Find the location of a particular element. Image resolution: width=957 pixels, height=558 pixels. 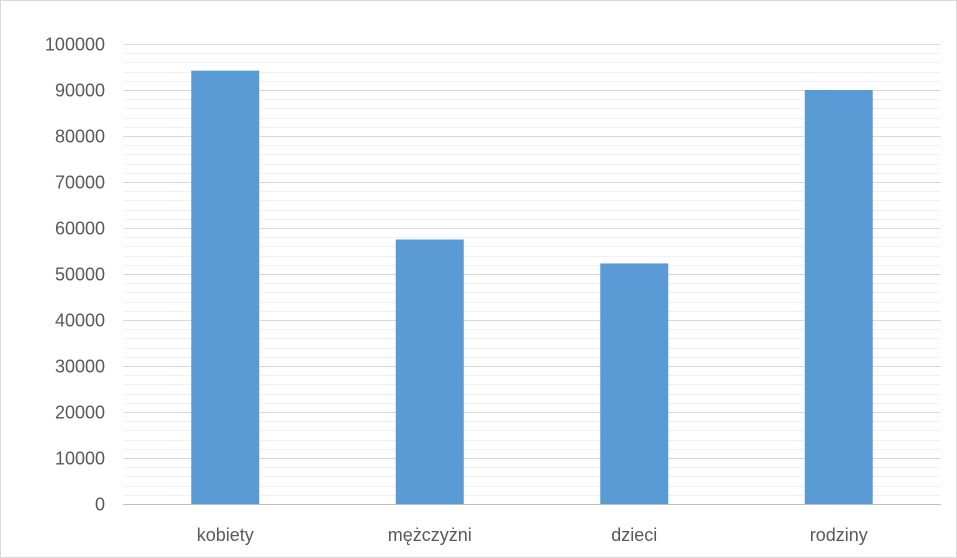

x-category-label: mężczyżni is located at coordinates (430, 535).